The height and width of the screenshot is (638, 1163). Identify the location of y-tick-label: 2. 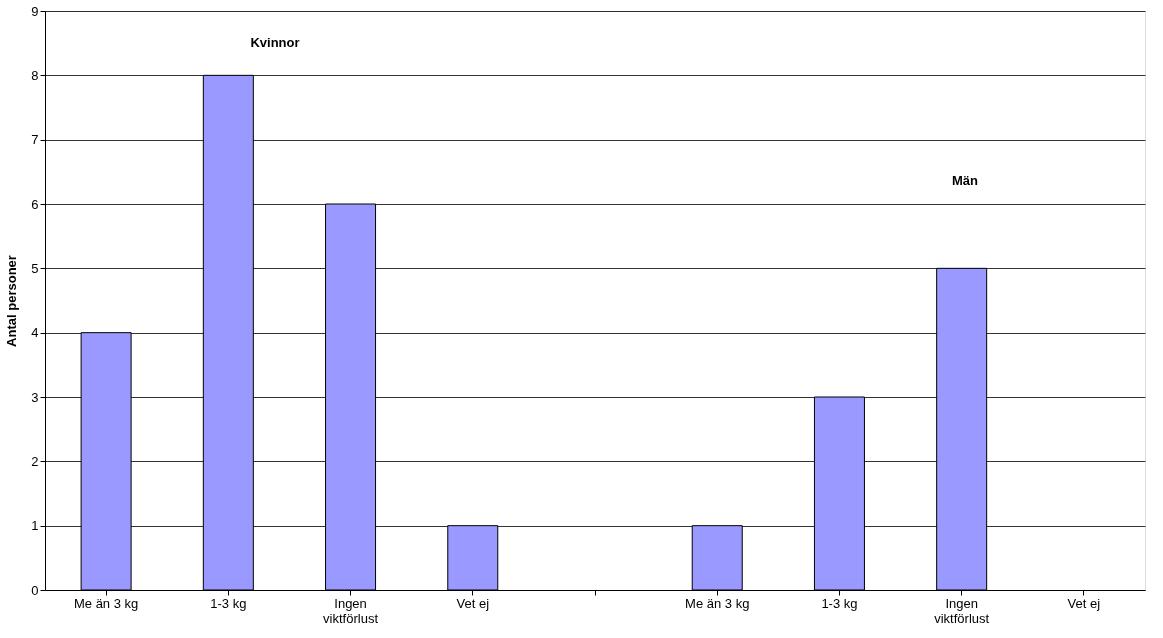
(35, 461).